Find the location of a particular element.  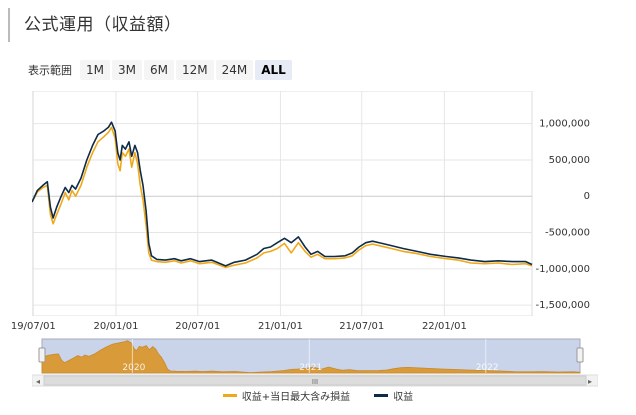

navigator-svg: 2020 2021 2022 ◂ ▸ III is located at coordinates (315, 362).